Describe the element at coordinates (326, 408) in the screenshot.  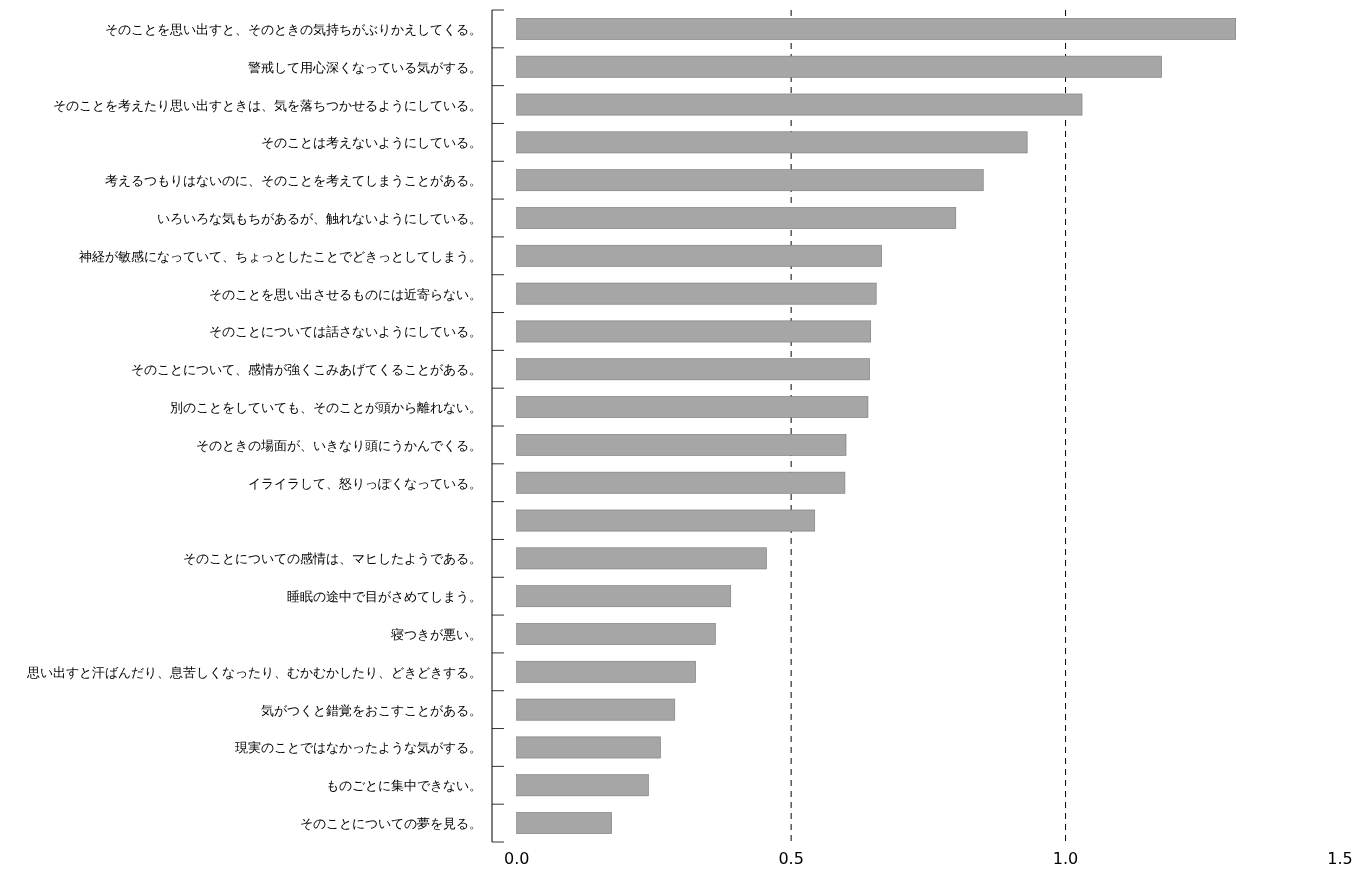
I see `y-tick-label: 別のことをしていても、そのことが頭から離れない。` at that location.